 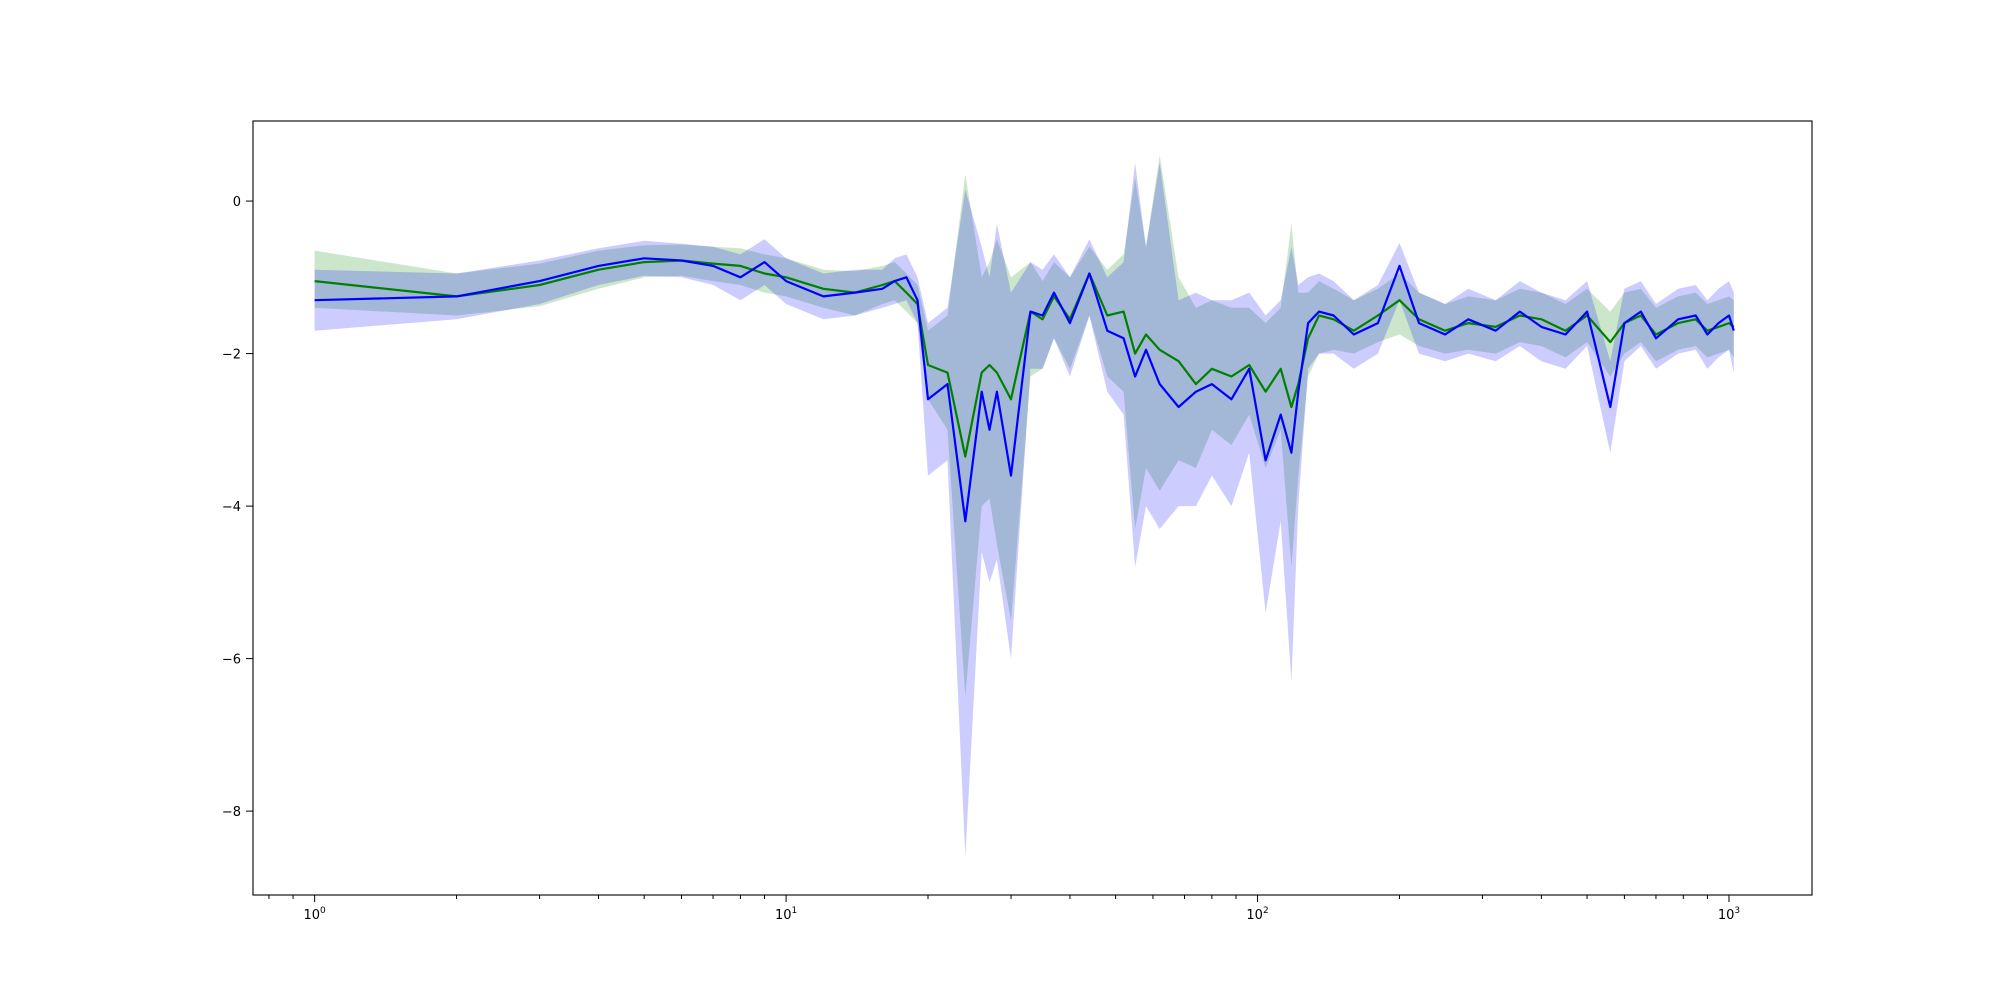 What do you see at coordinates (231, 507) in the screenshot?
I see `y-tick-label: −4` at bounding box center [231, 507].